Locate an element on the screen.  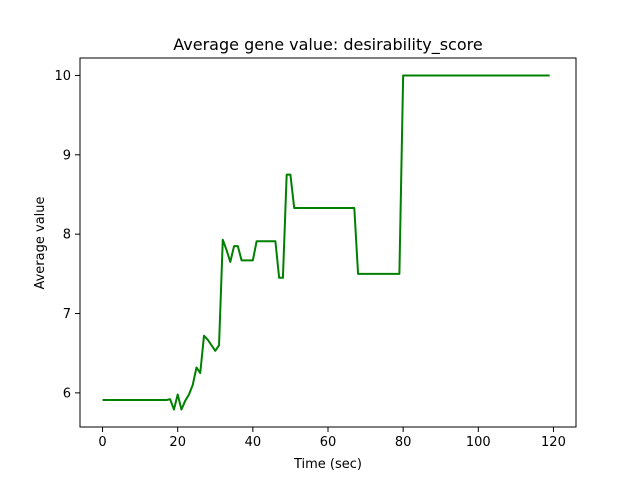
x-tick-label: 60 is located at coordinates (328, 442).